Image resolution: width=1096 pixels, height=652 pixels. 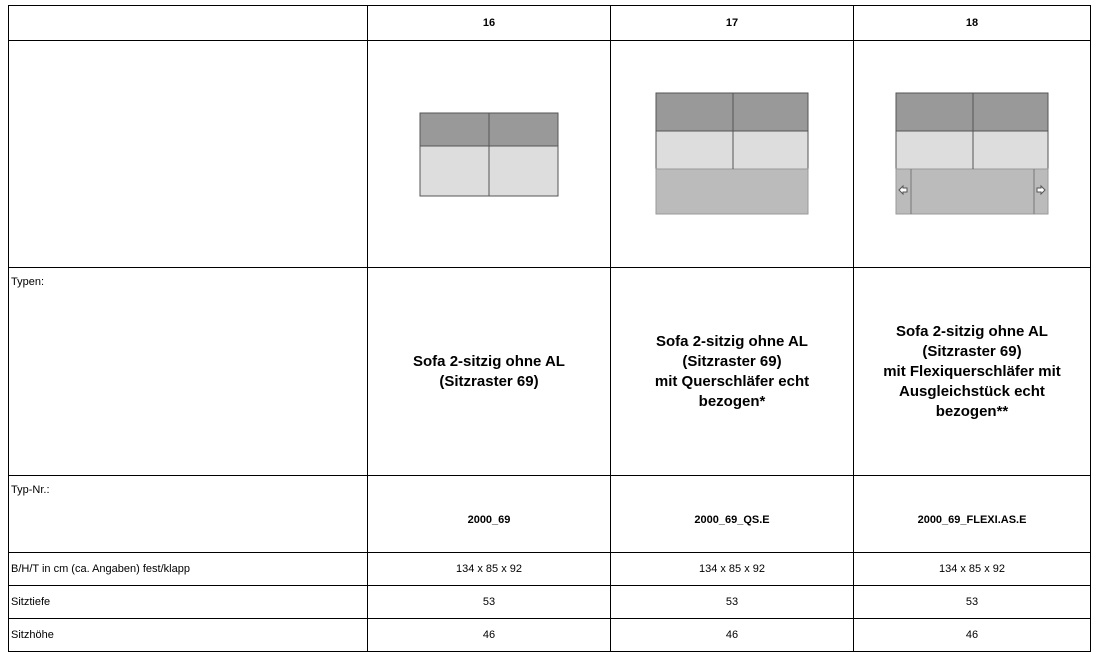 What do you see at coordinates (188, 602) in the screenshot?
I see `row-label: Sitztiefe` at bounding box center [188, 602].